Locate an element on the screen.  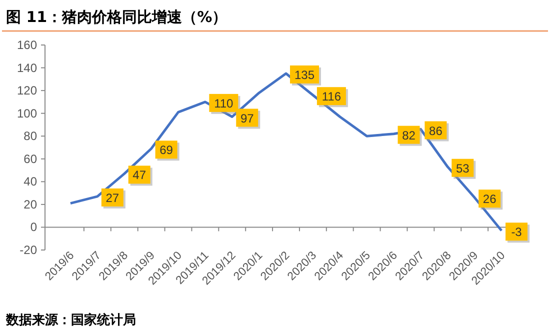
data-label: 27 is located at coordinates (113, 197).